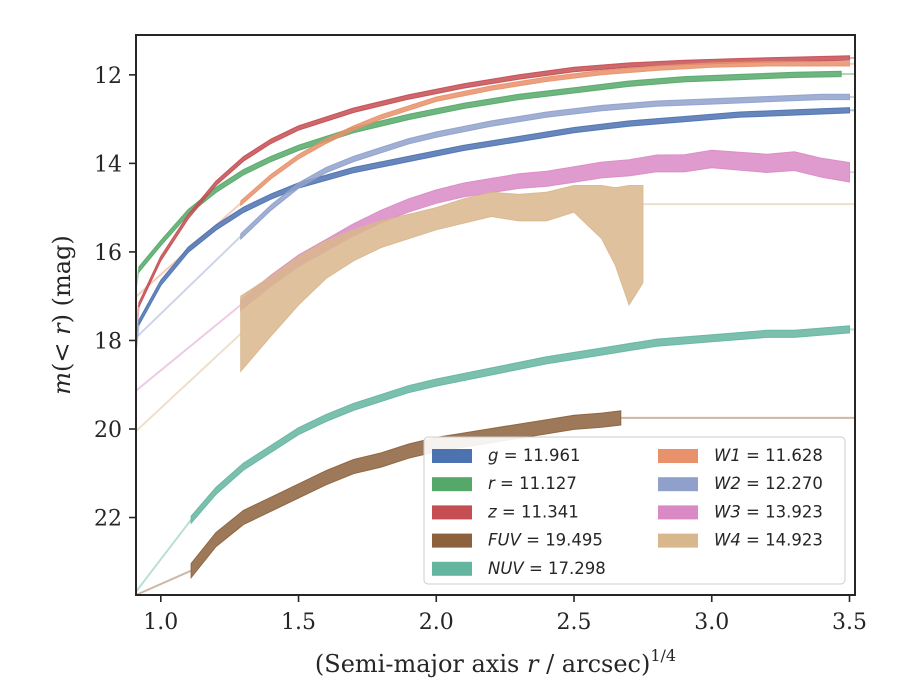 The height and width of the screenshot is (700, 900). I want to click on legend-label-w2: W2 = 12.270, so click(768, 483).